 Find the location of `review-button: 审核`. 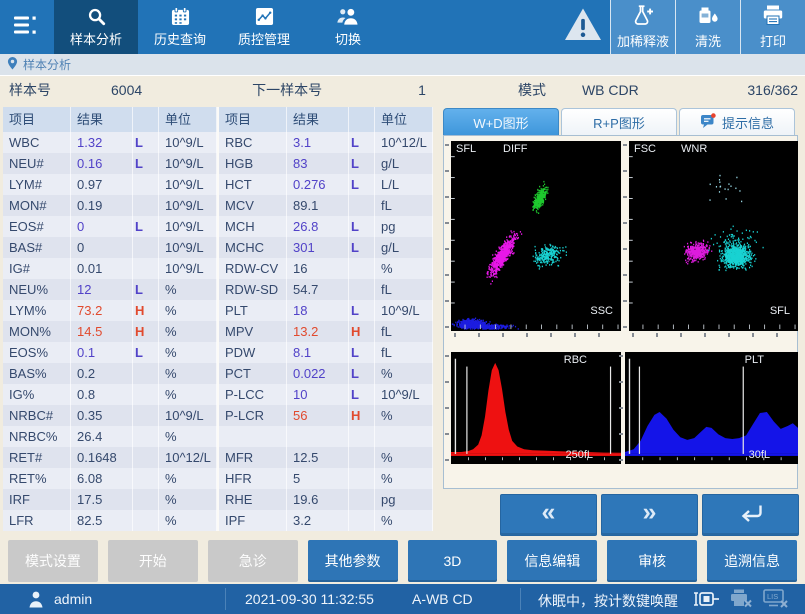

review-button: 审核 is located at coordinates (652, 561).